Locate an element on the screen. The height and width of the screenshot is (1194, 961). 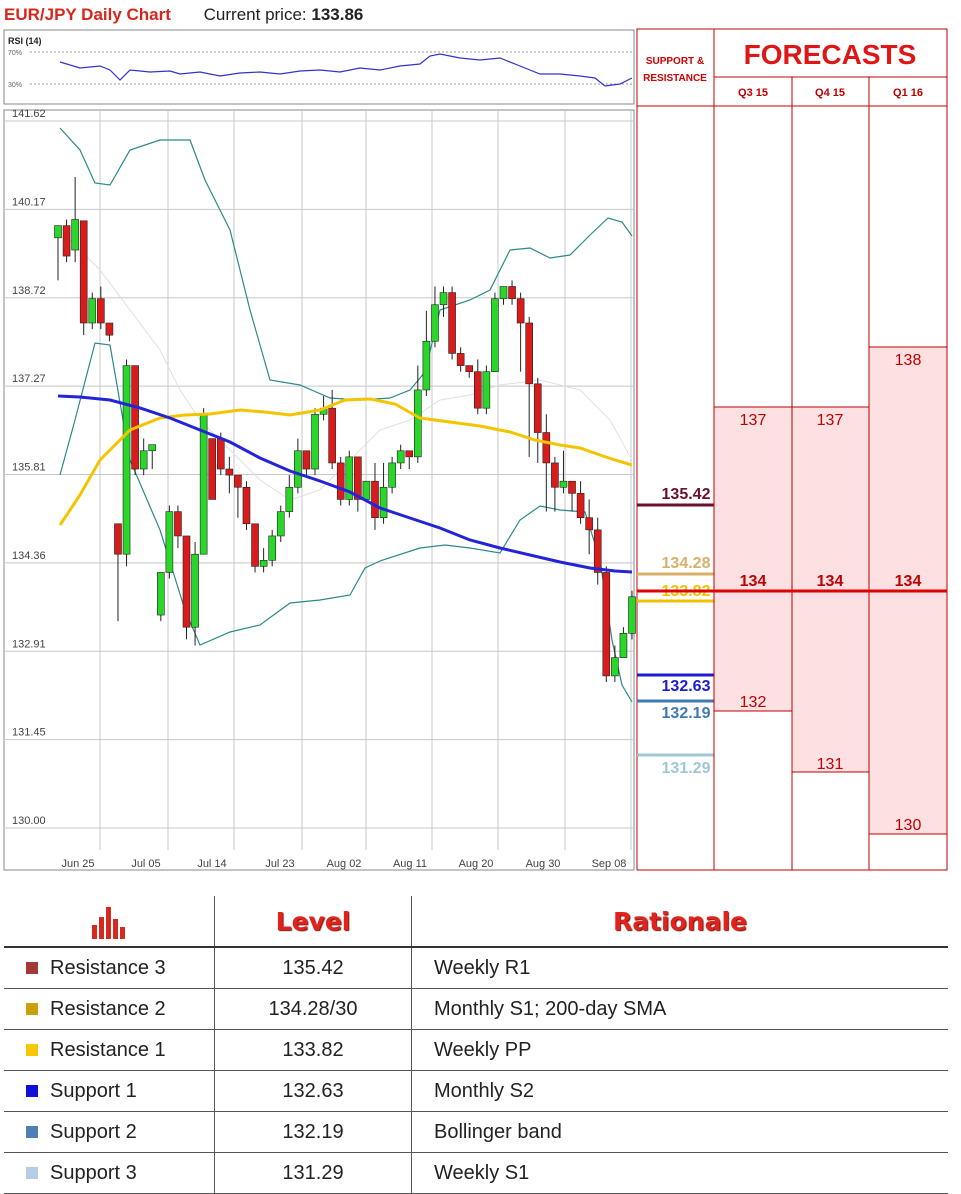
level-name: Resistance 2 is located at coordinates (108, 1008).